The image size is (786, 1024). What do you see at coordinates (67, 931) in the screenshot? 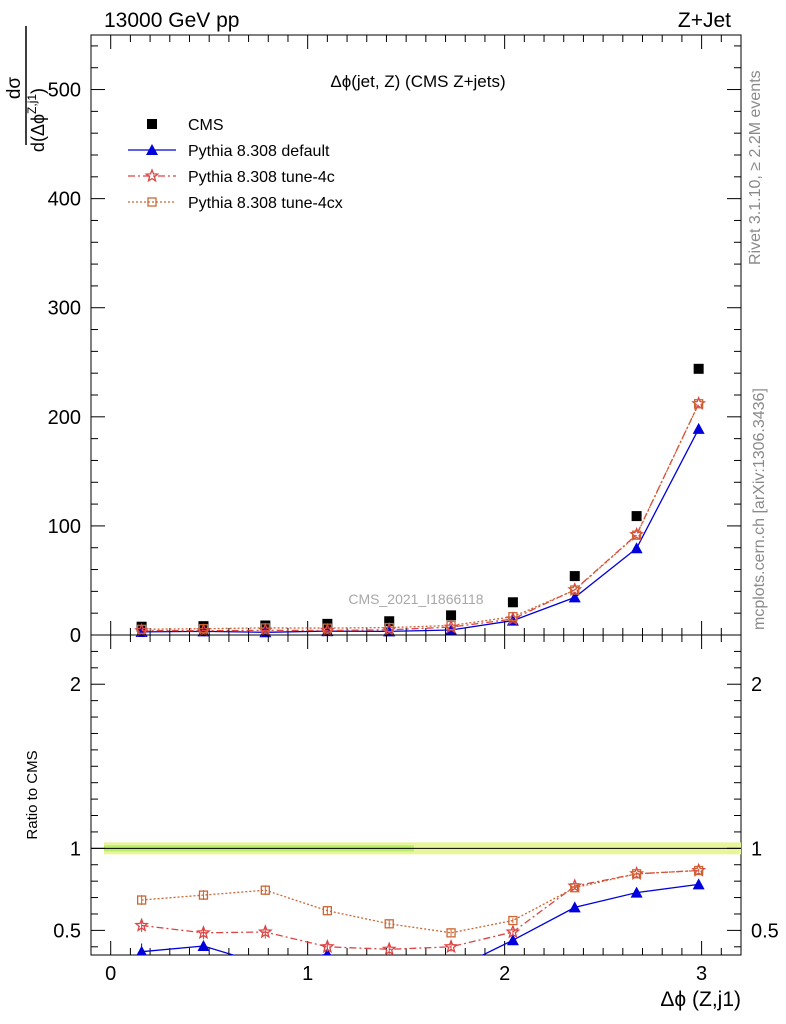
I see `ratio-ytick-label: 0.5` at bounding box center [67, 931].